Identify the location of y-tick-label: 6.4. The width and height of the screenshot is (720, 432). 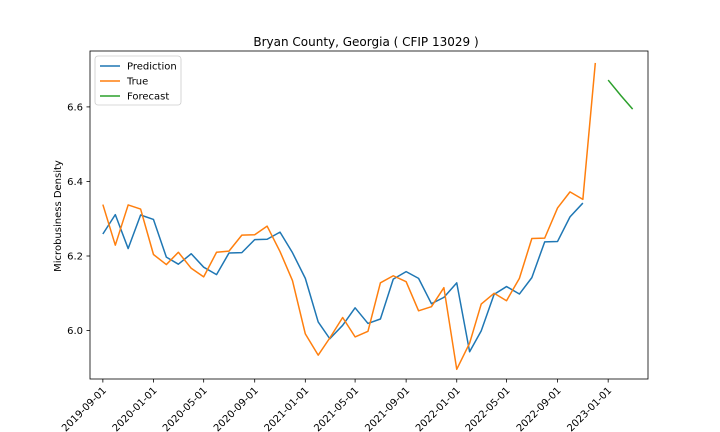
(75, 182).